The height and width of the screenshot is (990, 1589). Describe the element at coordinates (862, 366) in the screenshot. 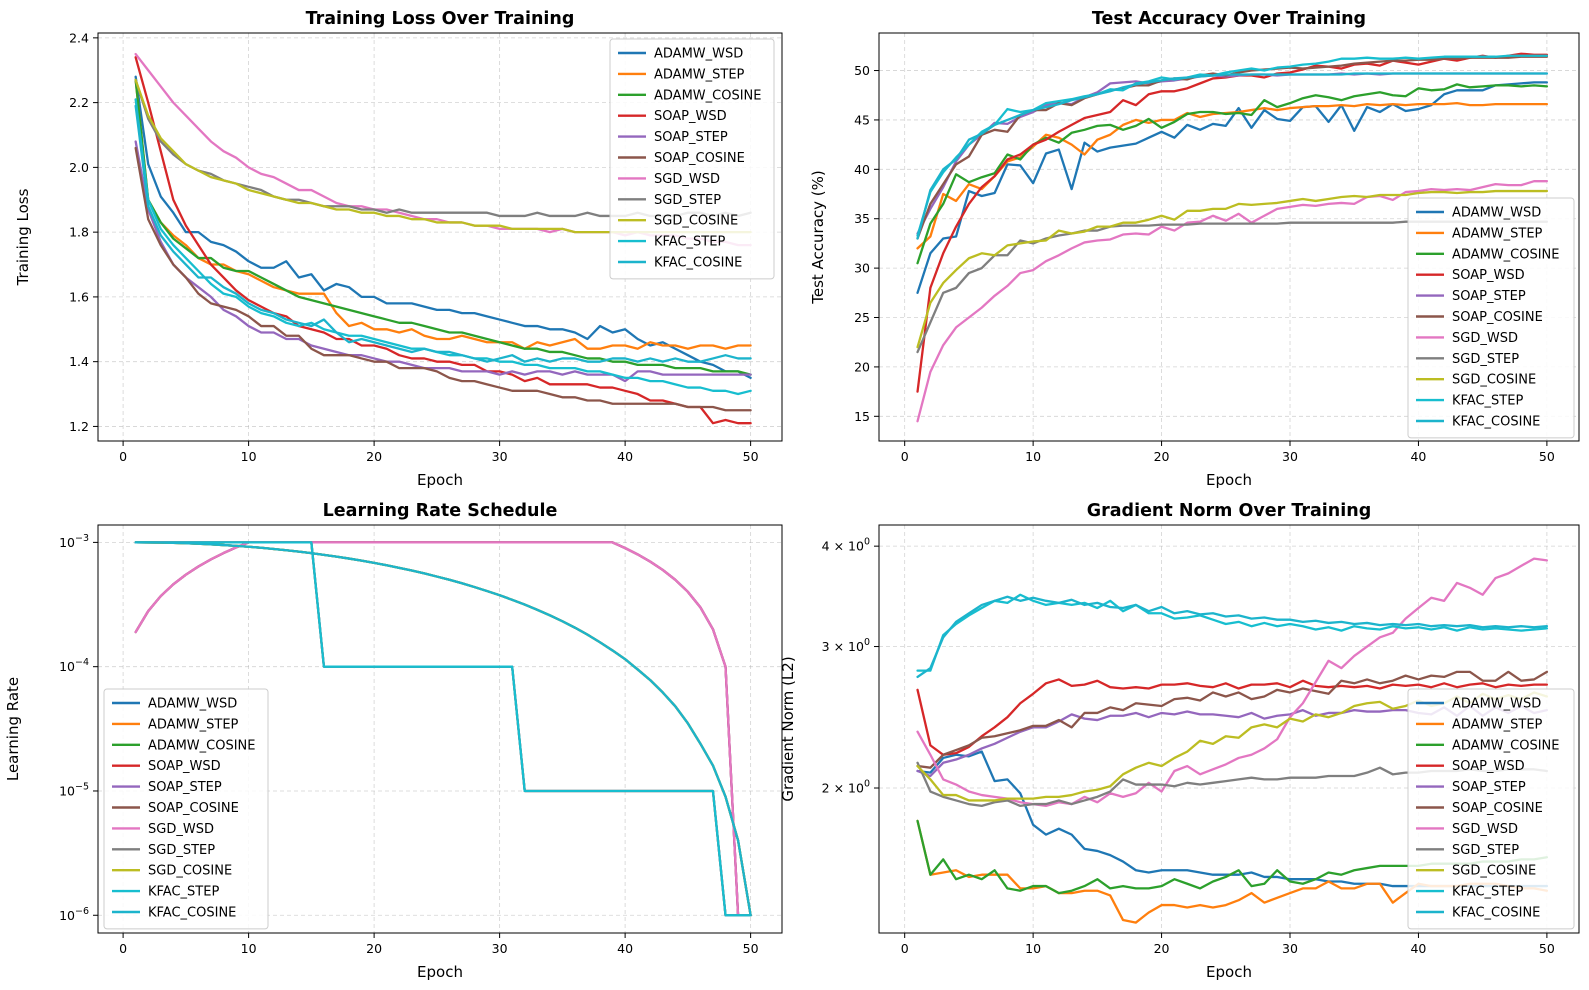

I see `y-tick-label: 20` at that location.